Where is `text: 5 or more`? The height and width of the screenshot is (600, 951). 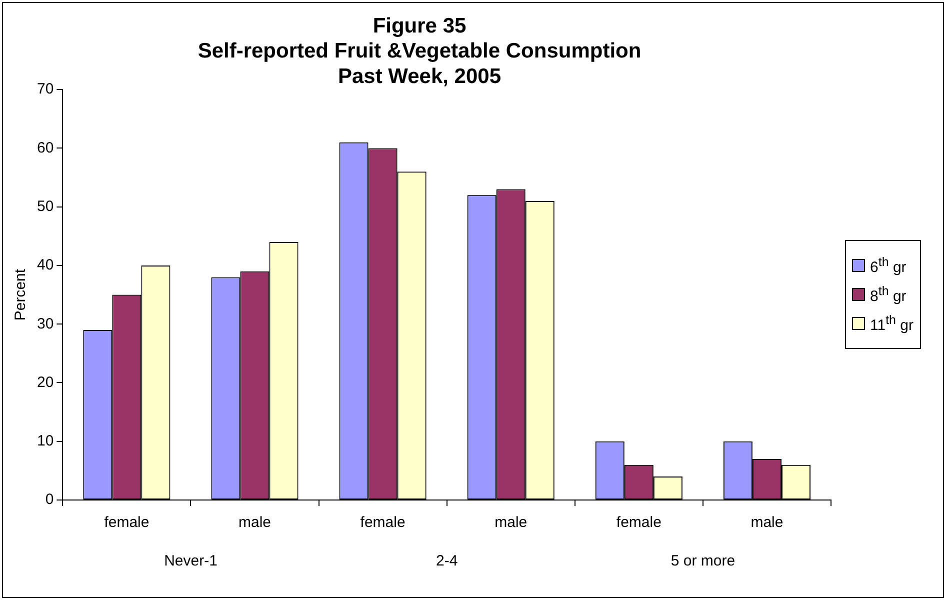
text: 5 or more is located at coordinates (703, 561).